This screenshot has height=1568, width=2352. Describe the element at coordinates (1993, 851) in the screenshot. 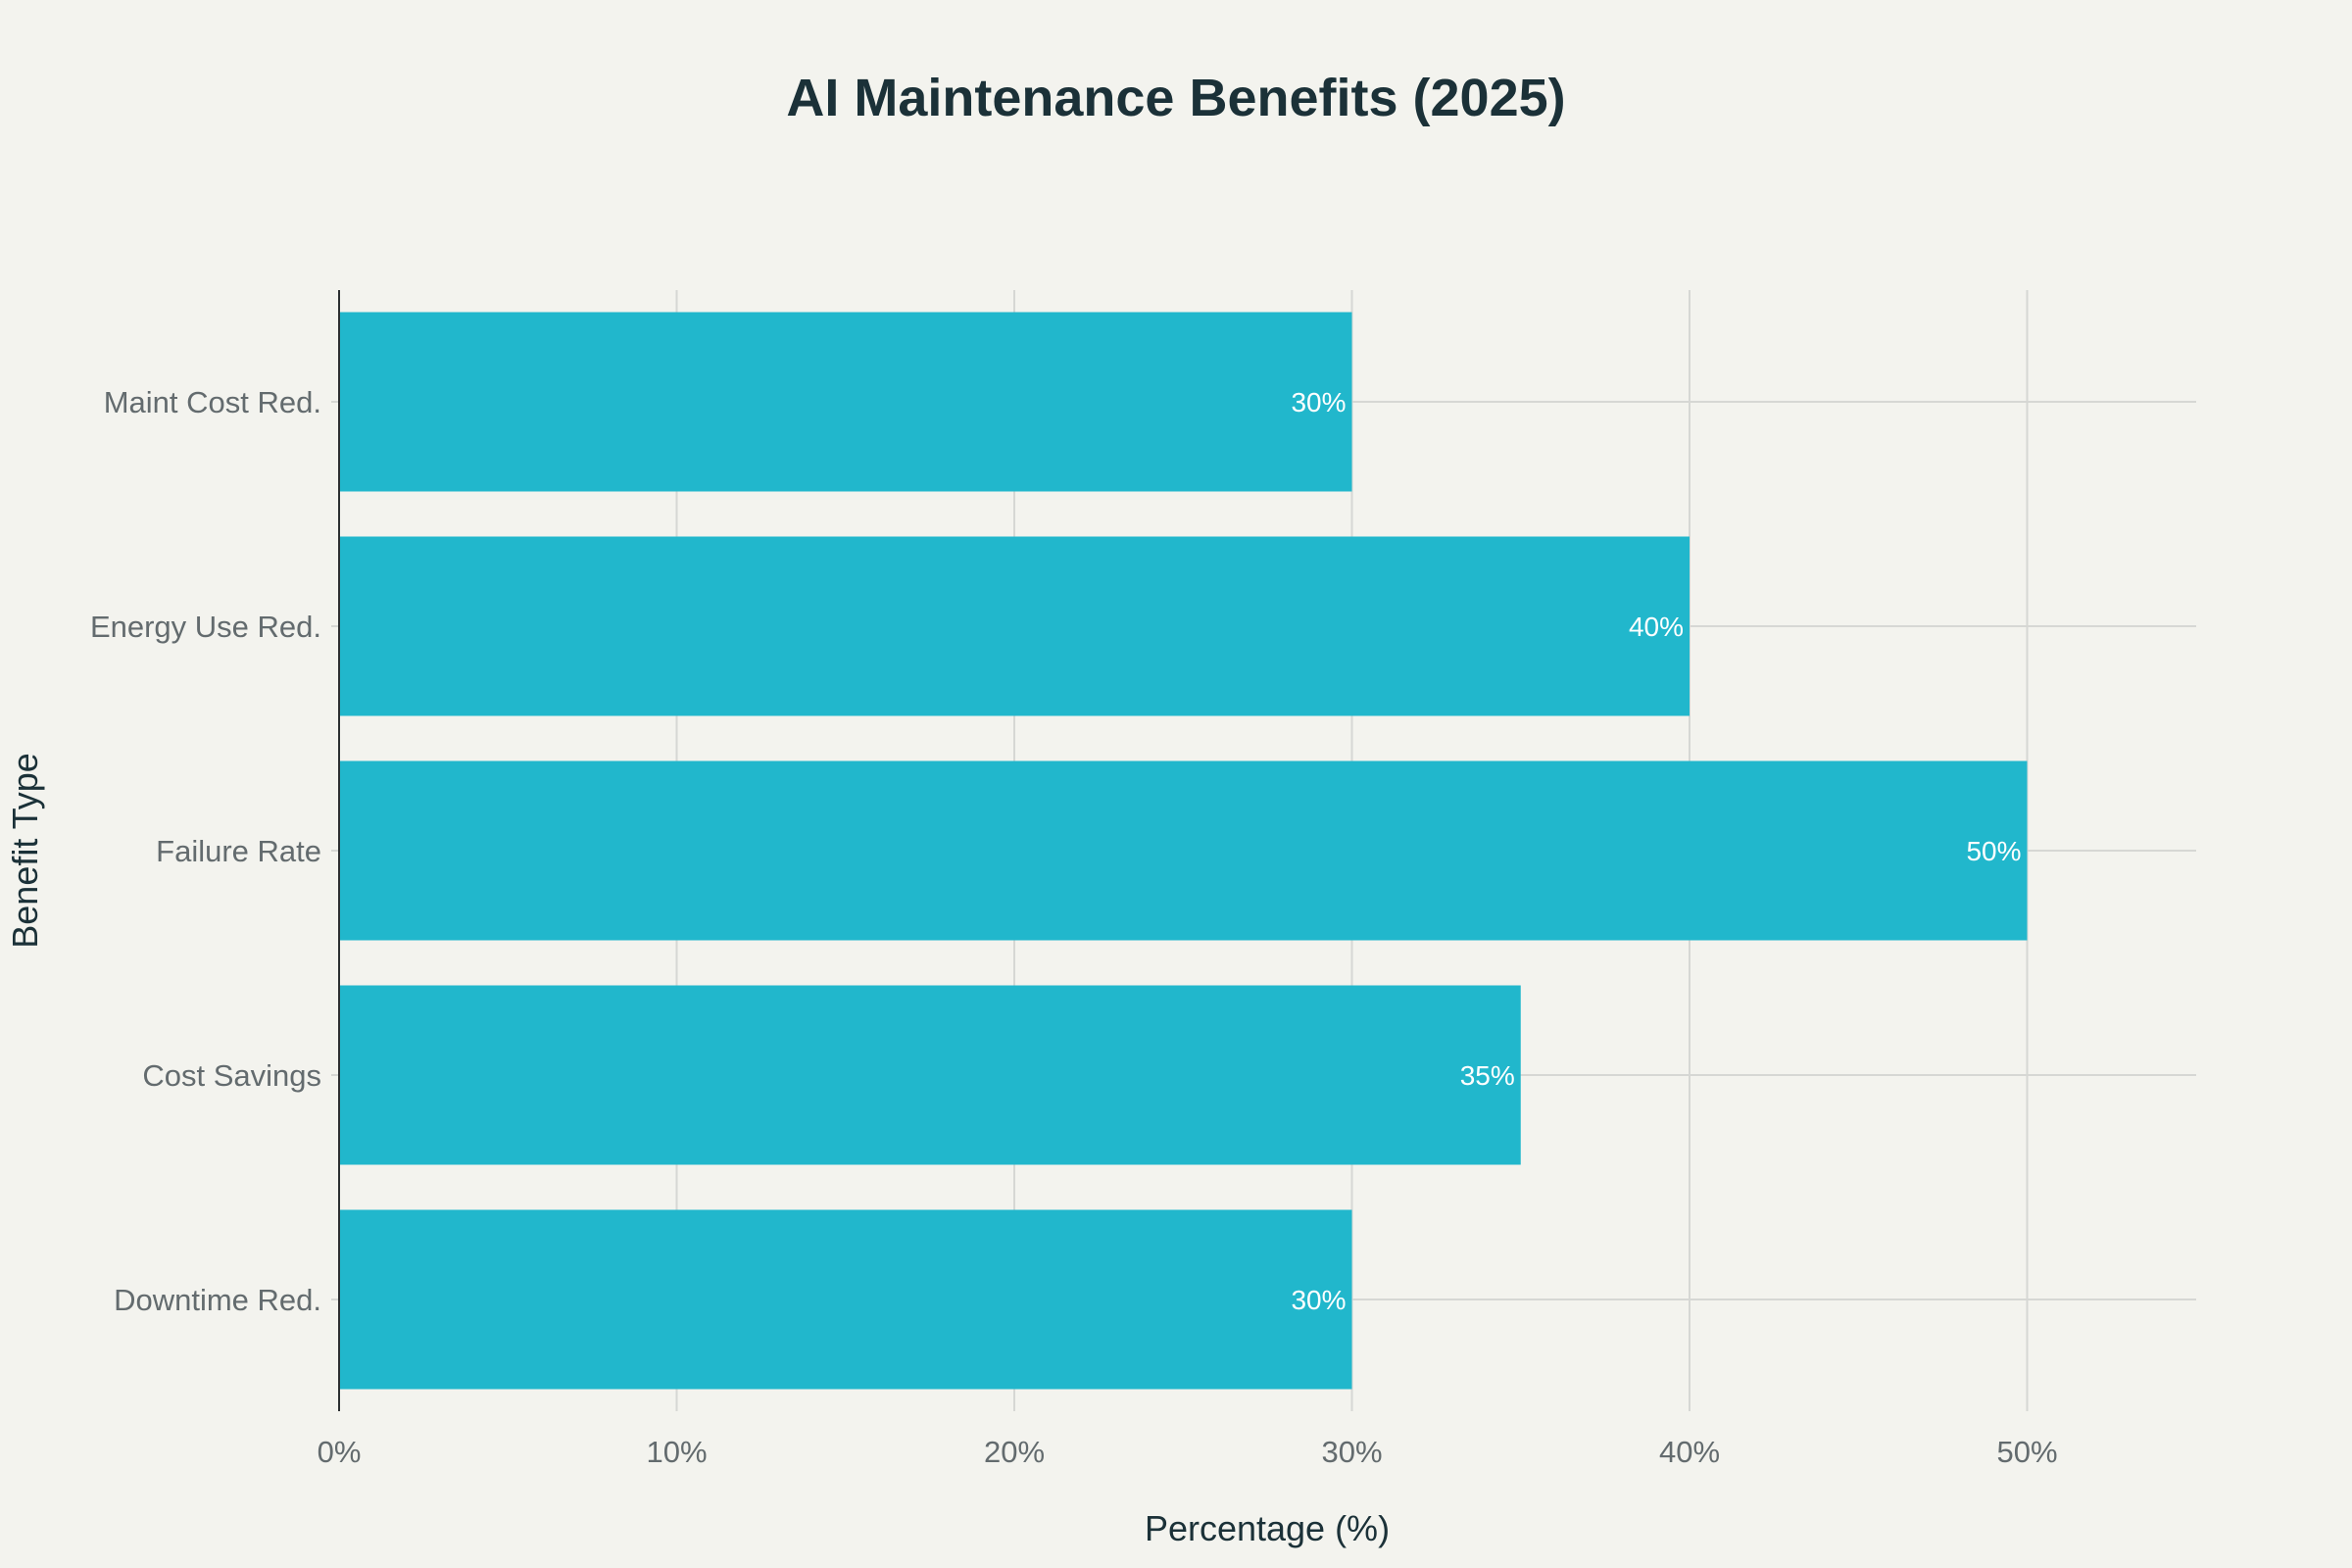

I see `bar-value-label: 50%` at that location.